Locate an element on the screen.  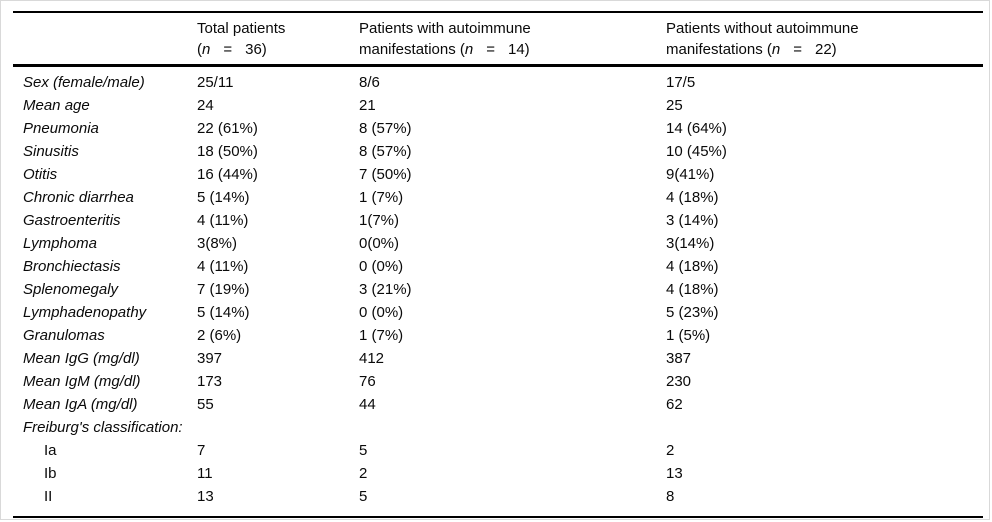
row-label: Bronchiectasis is located at coordinates (72, 266).